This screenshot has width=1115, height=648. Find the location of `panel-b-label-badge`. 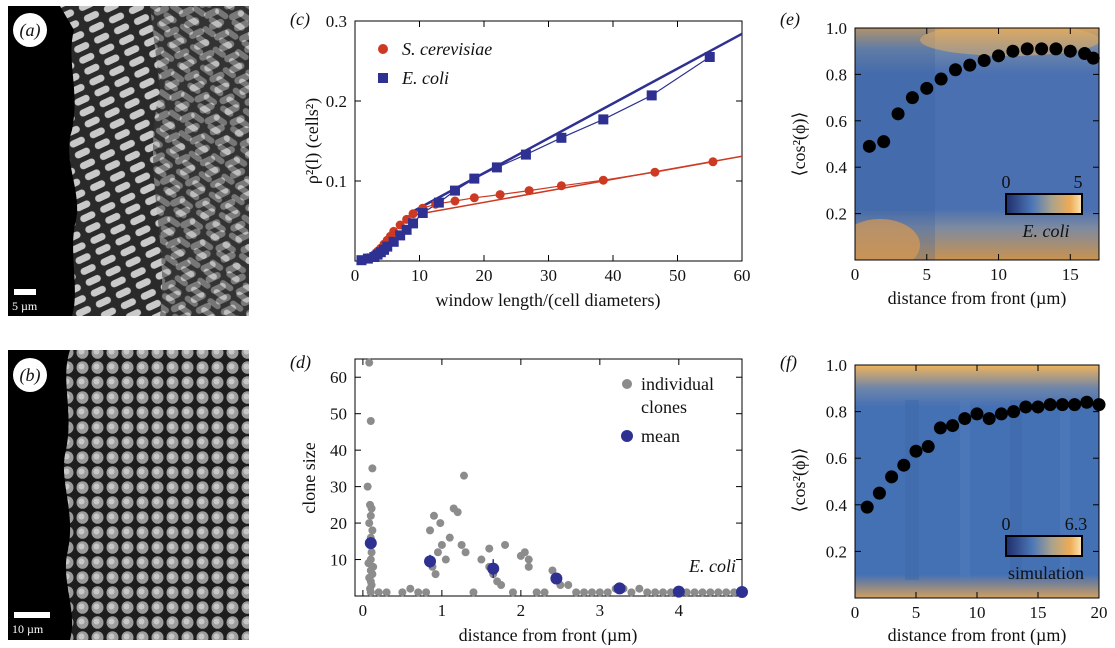

panel-b-label-badge is located at coordinates (30, 375).